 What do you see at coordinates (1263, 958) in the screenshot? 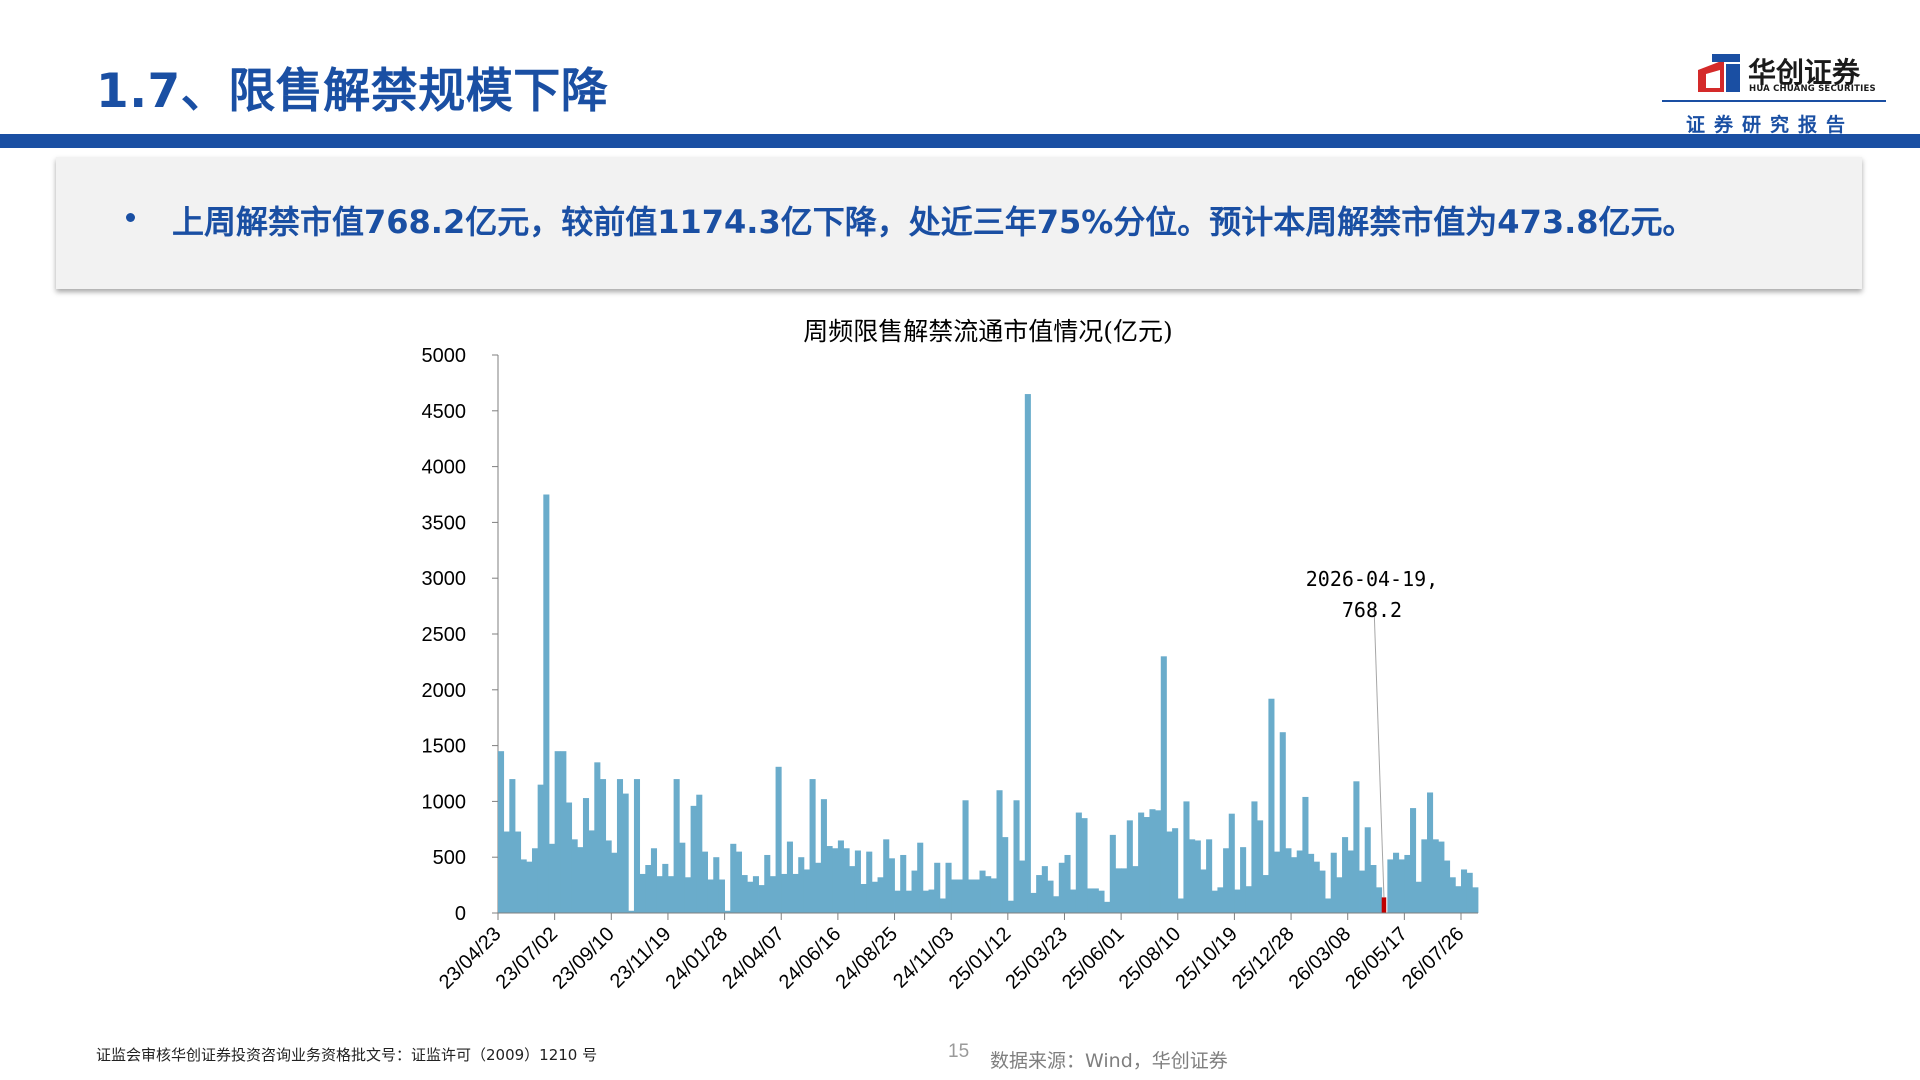
I see `x-tick-label: 25/12/28` at bounding box center [1263, 958].